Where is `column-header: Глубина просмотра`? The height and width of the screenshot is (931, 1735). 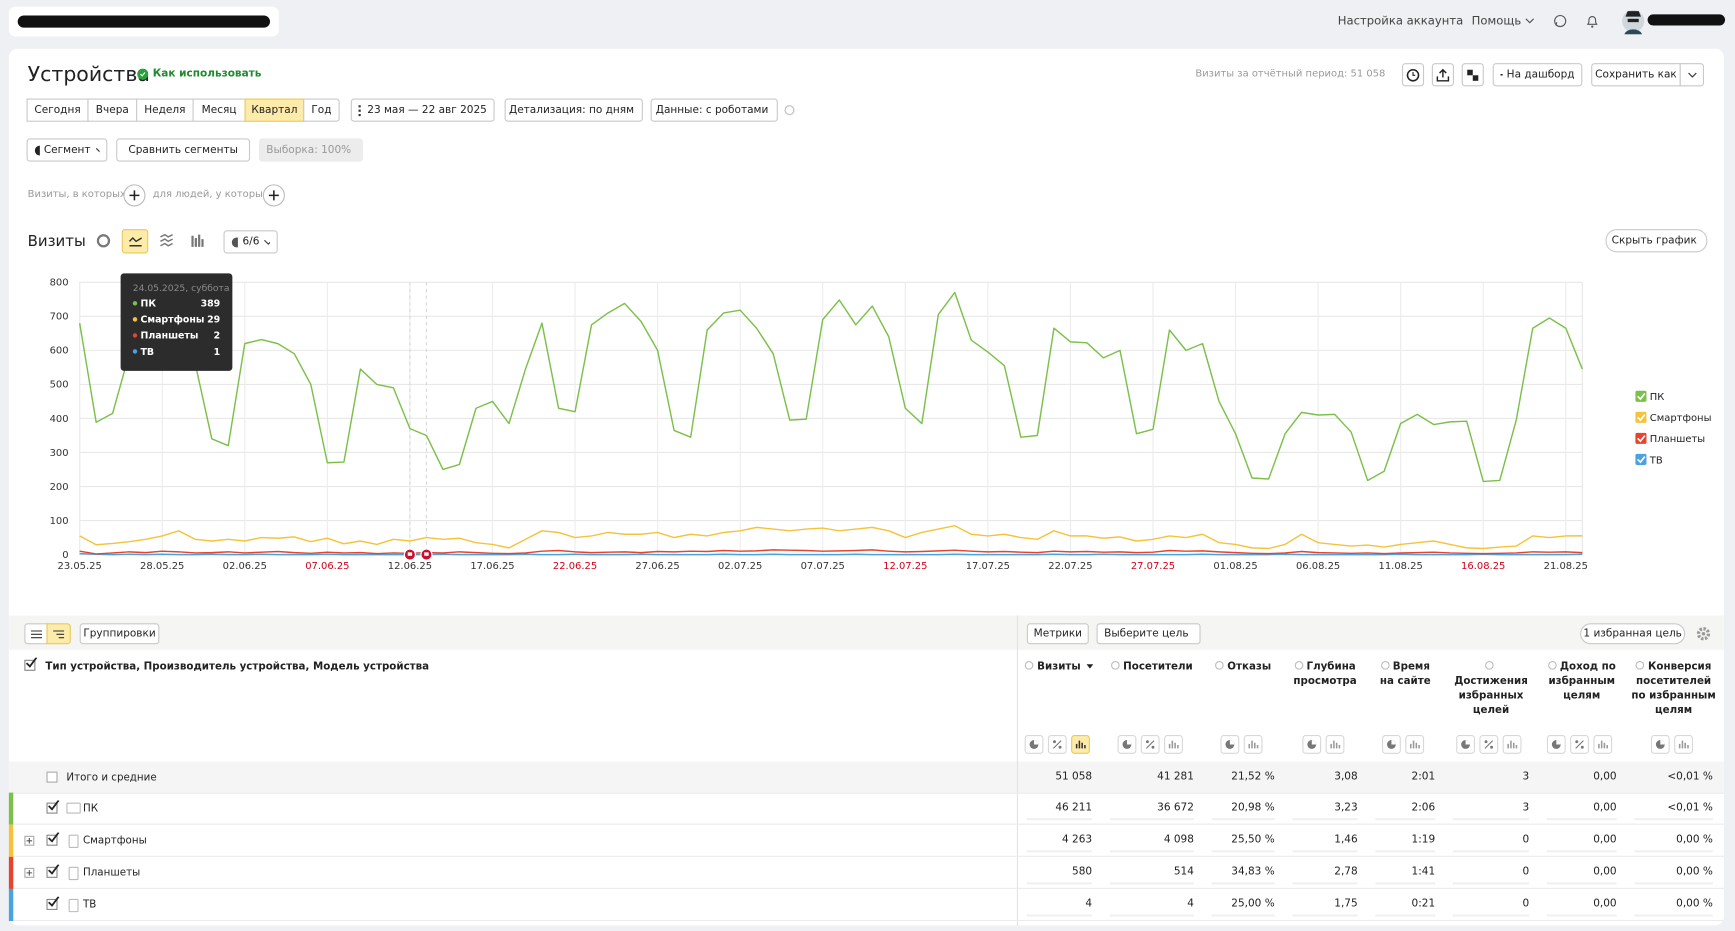 column-header: Глубина просмотра is located at coordinates (1325, 674).